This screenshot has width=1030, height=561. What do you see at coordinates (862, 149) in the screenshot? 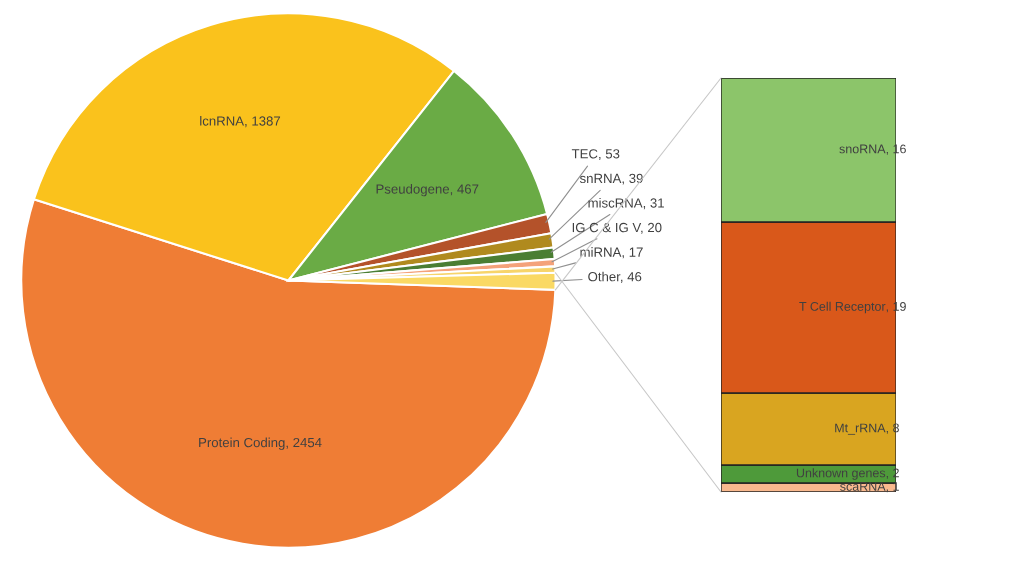
I see `series-label: snoRNA` at bounding box center [862, 149].